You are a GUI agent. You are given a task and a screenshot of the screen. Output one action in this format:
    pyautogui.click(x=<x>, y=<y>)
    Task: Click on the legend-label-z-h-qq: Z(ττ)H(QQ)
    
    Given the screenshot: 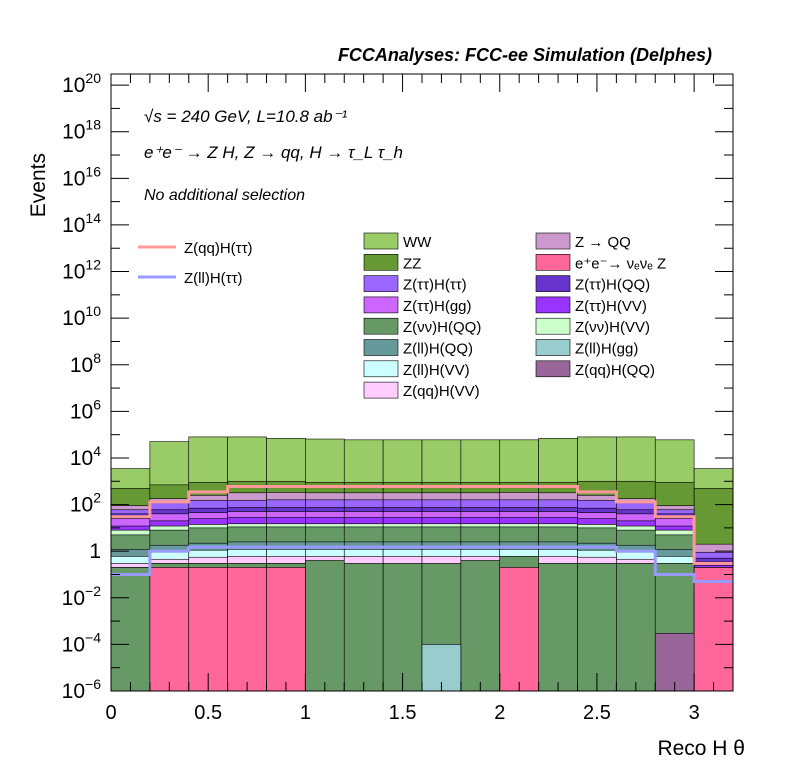 What is the action you would take?
    pyautogui.click(x=612, y=285)
    